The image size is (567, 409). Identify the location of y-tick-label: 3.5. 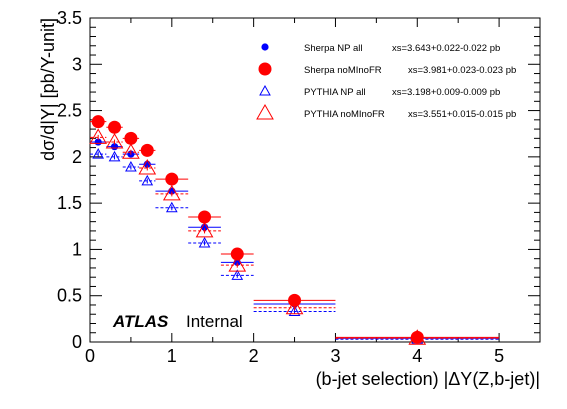
(69, 18).